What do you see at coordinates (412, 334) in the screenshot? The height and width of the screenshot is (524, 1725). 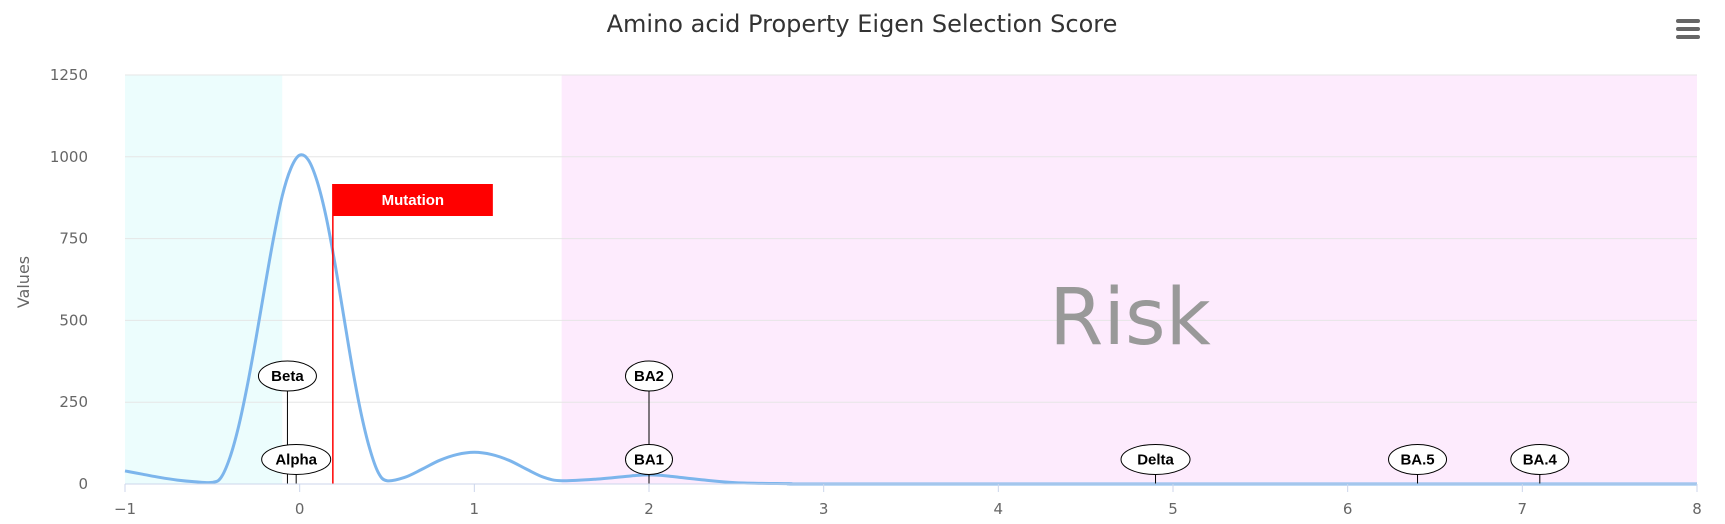 I see `mutation-plot-line-group: Mutation` at bounding box center [412, 334].